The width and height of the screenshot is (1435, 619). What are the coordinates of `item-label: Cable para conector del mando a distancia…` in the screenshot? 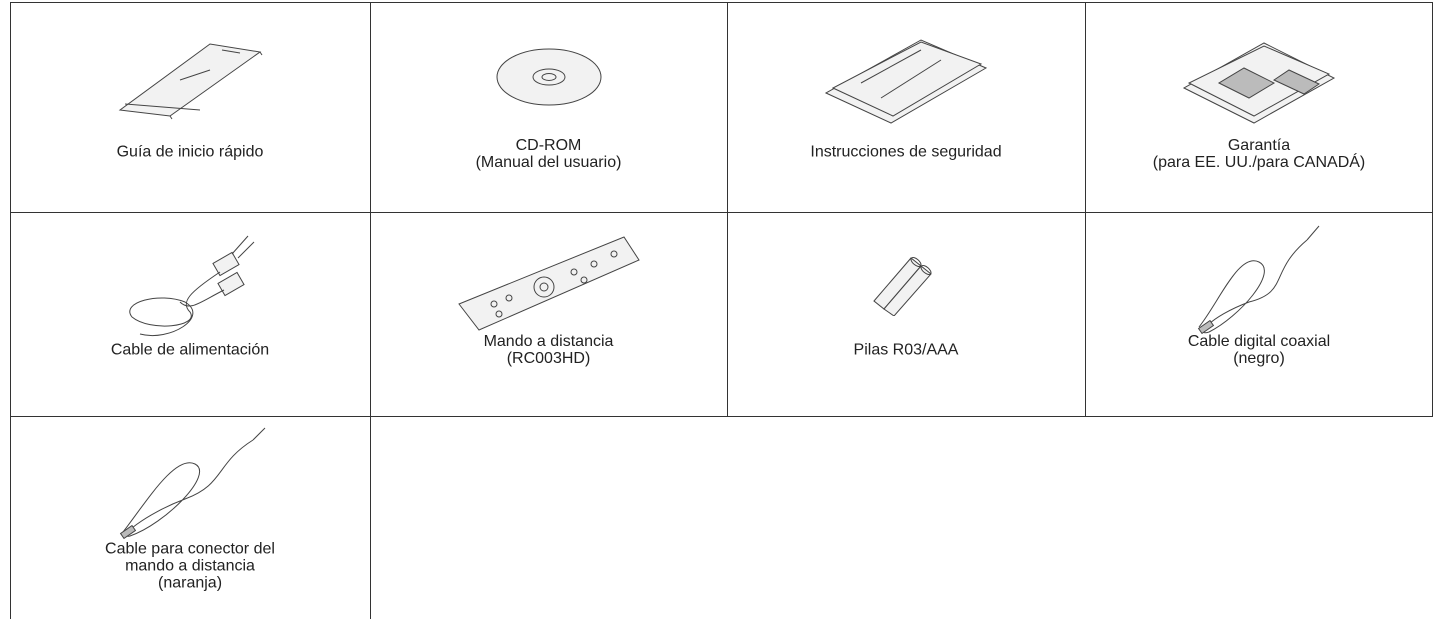 It's located at (190, 566).